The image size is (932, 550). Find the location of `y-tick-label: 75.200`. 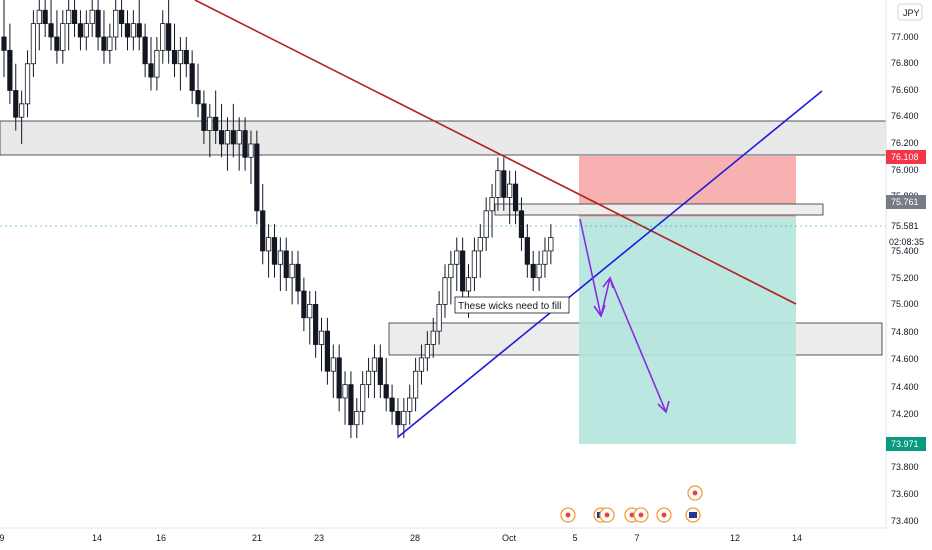

y-tick-label: 75.200 is located at coordinates (905, 278).